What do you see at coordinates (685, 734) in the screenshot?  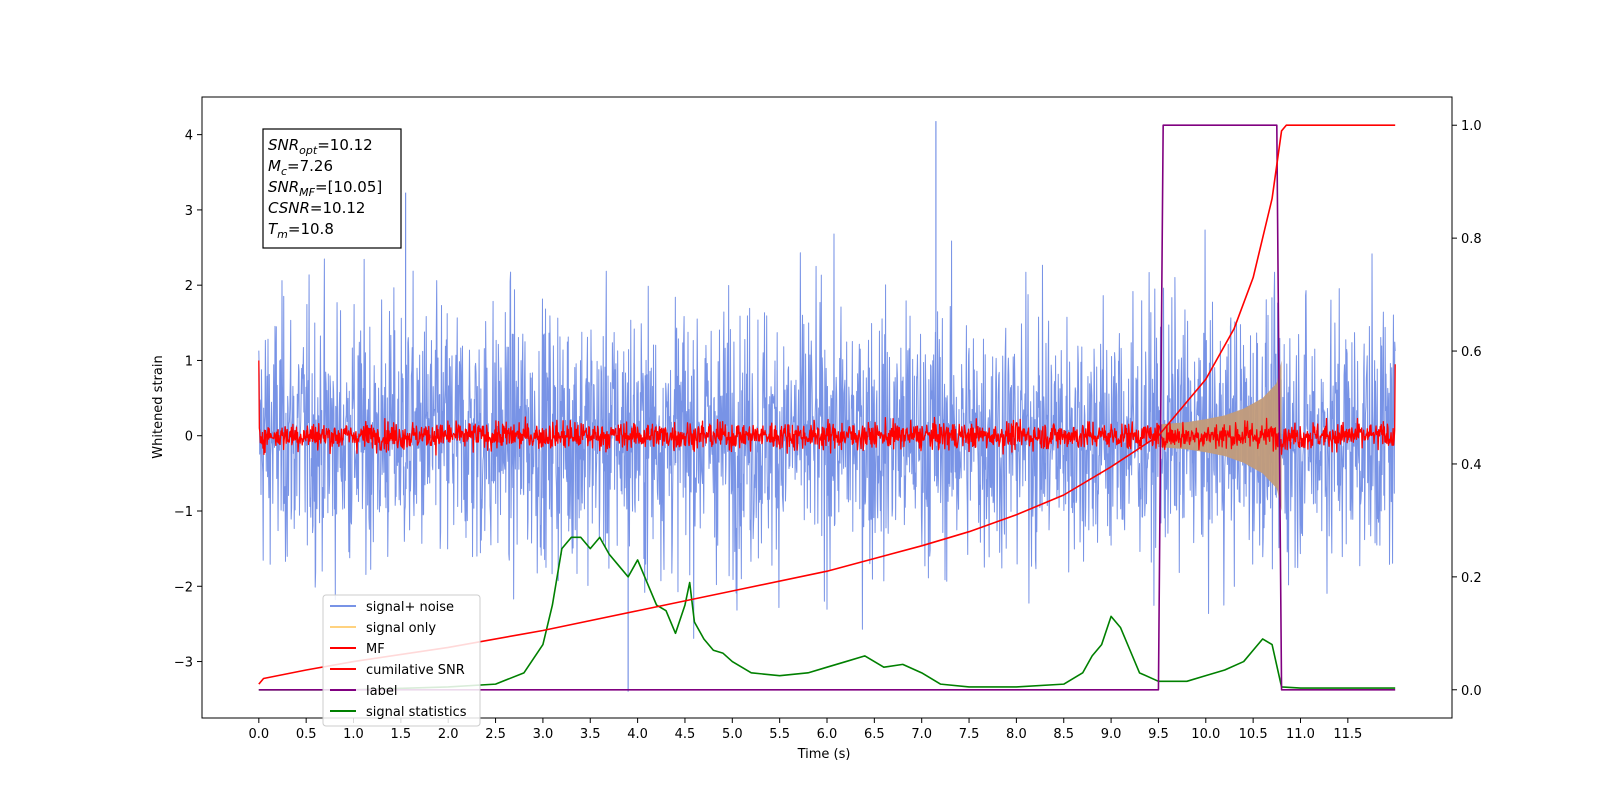 I see `x-tick-label: 4.5` at bounding box center [685, 734].